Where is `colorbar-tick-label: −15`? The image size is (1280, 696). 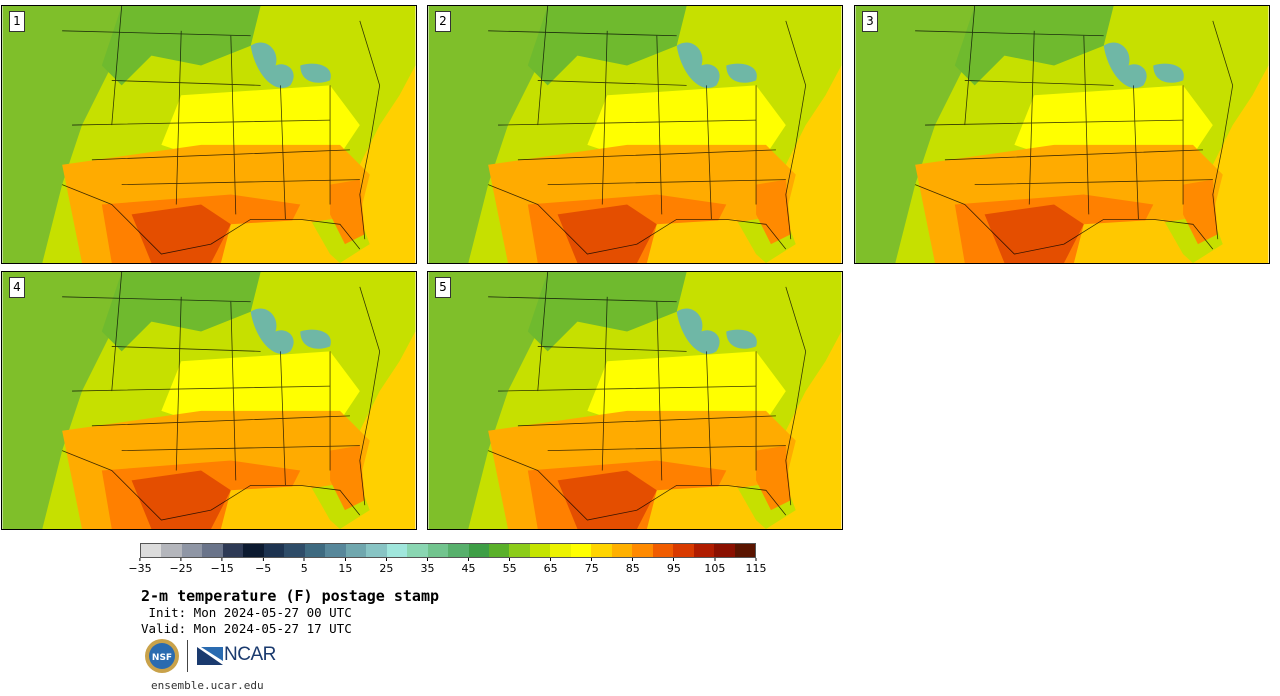
colorbar-tick-label: −15 is located at coordinates (222, 566).